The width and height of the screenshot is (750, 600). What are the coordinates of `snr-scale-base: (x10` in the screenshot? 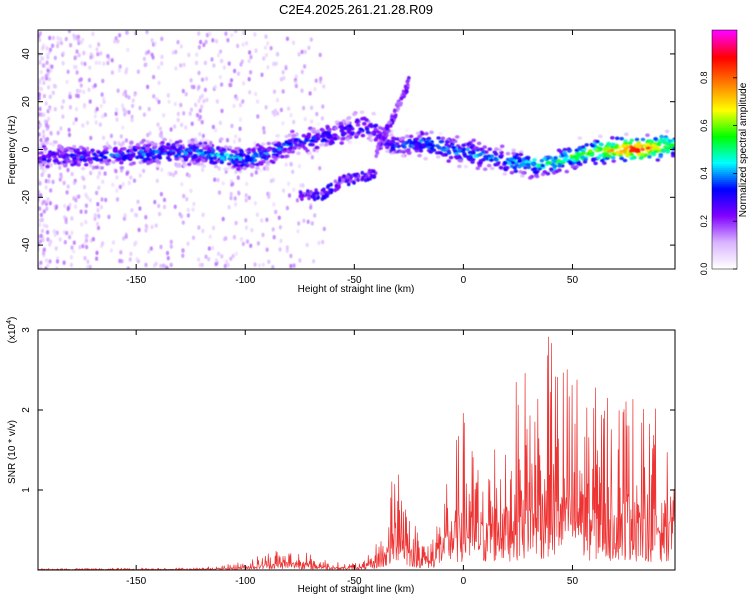 It's located at (12, 333).